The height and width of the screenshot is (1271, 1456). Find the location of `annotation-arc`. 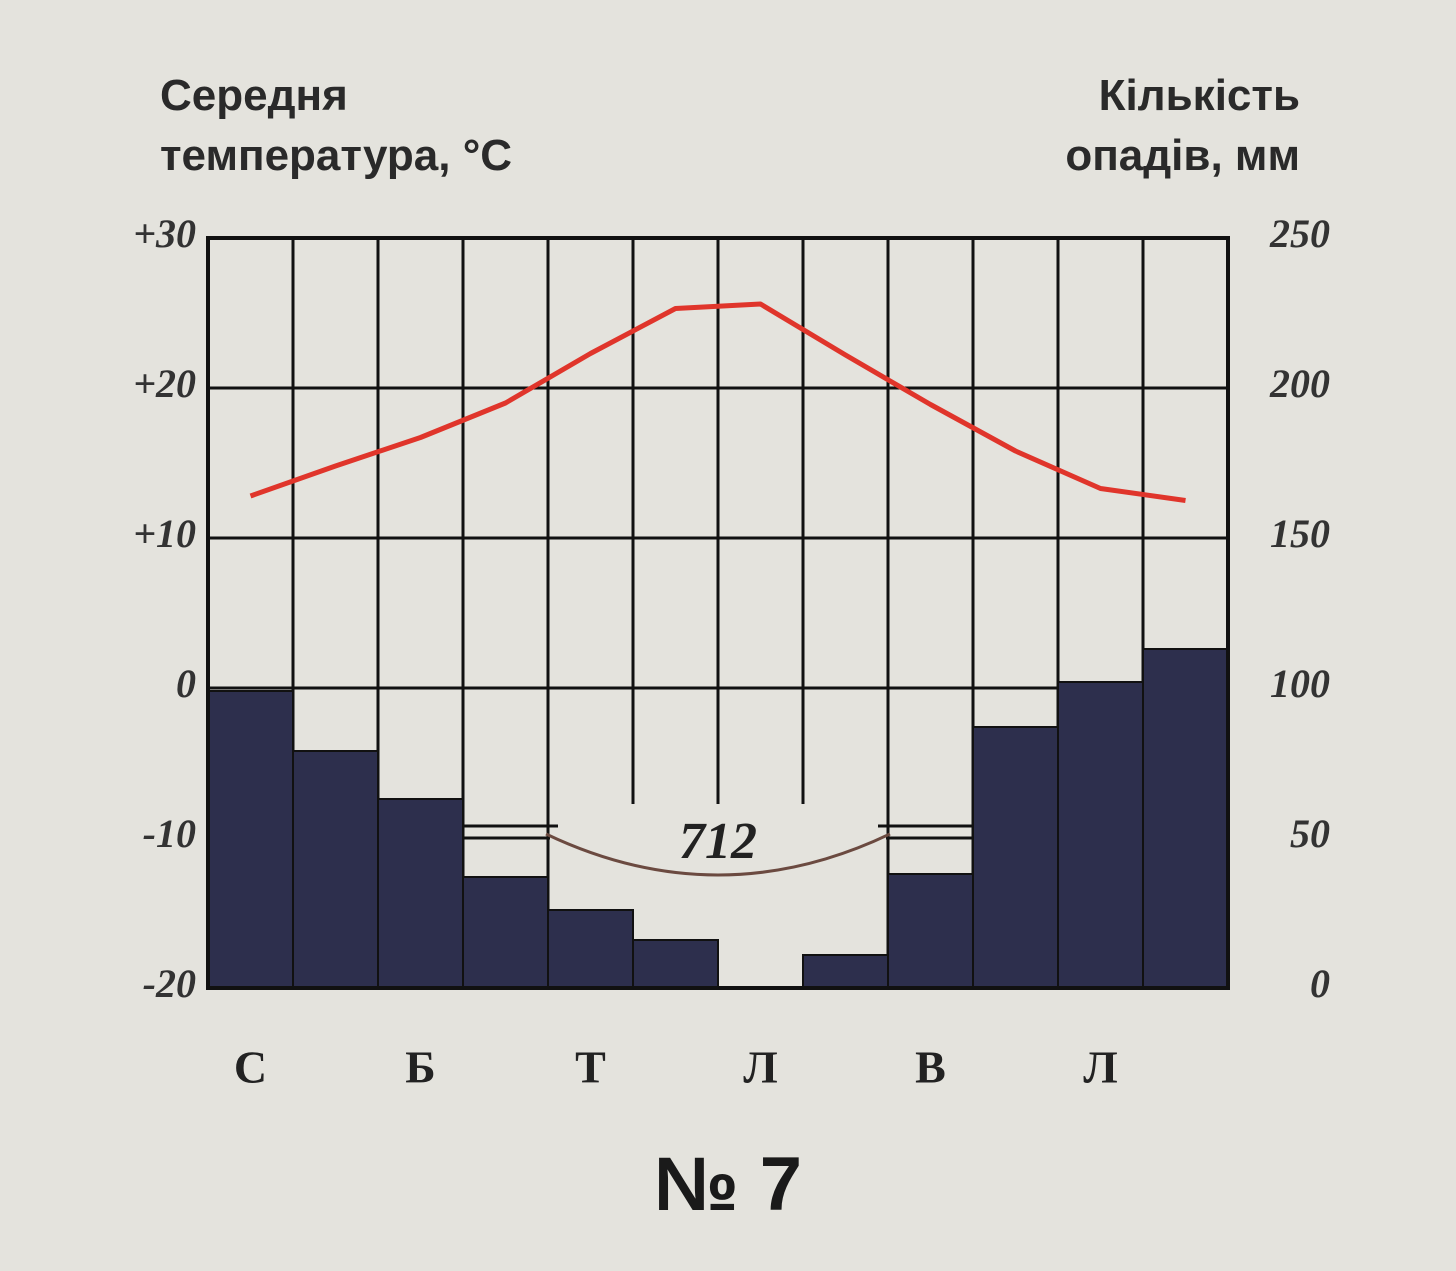

annotation-arc is located at coordinates (718, 854).